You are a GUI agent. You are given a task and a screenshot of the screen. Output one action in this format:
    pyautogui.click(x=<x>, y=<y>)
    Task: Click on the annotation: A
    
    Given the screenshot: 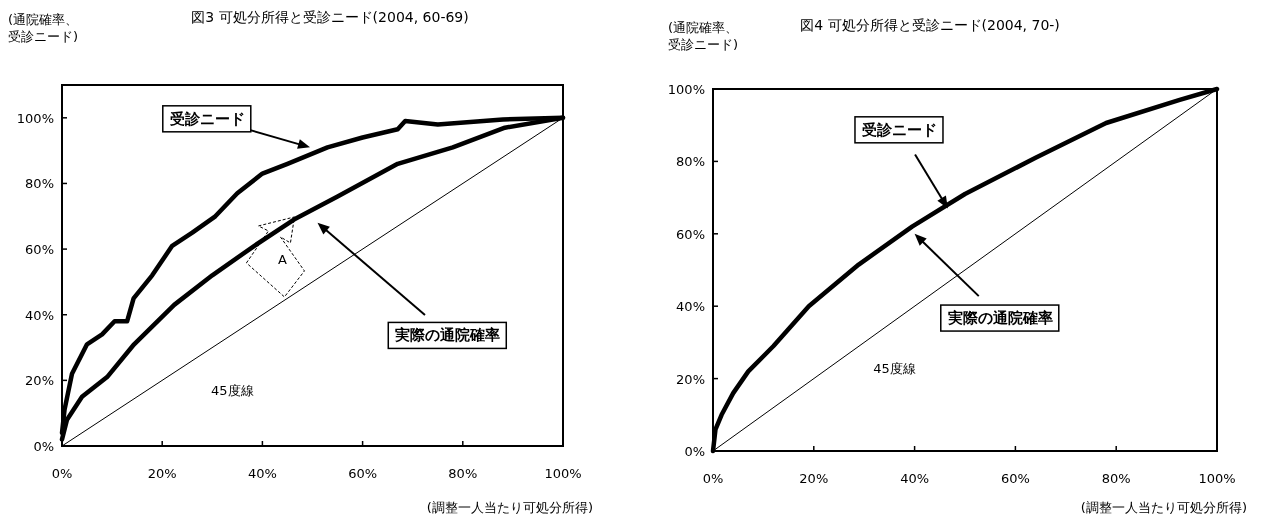 What is the action you would take?
    pyautogui.click(x=282, y=259)
    